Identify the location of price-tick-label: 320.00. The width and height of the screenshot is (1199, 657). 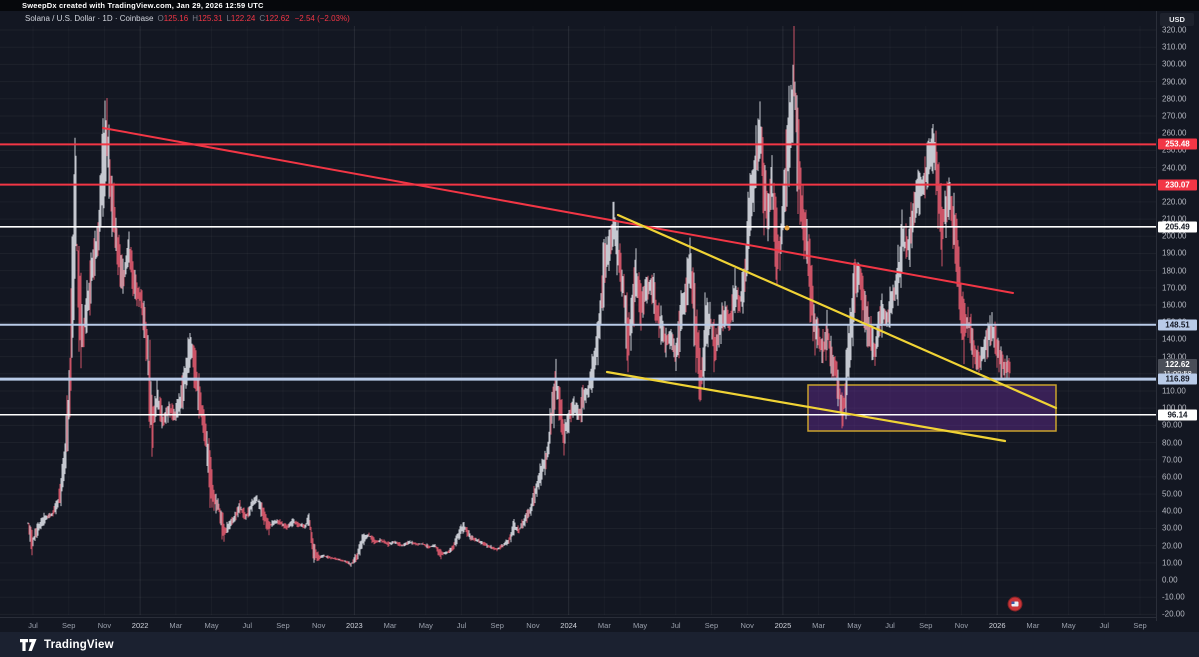
(1174, 30).